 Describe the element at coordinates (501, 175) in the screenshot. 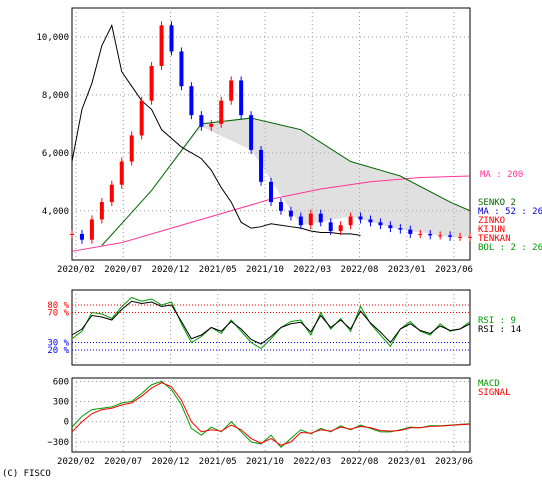

I see `legend-entry: MA : 200` at that location.